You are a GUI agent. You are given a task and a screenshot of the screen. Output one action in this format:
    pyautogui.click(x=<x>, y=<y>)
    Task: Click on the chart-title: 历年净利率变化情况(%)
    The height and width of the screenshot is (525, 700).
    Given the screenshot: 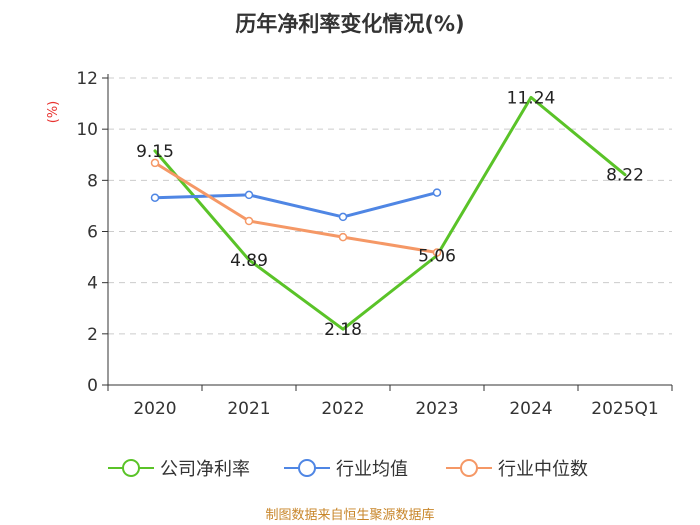 What is the action you would take?
    pyautogui.click(x=349, y=24)
    